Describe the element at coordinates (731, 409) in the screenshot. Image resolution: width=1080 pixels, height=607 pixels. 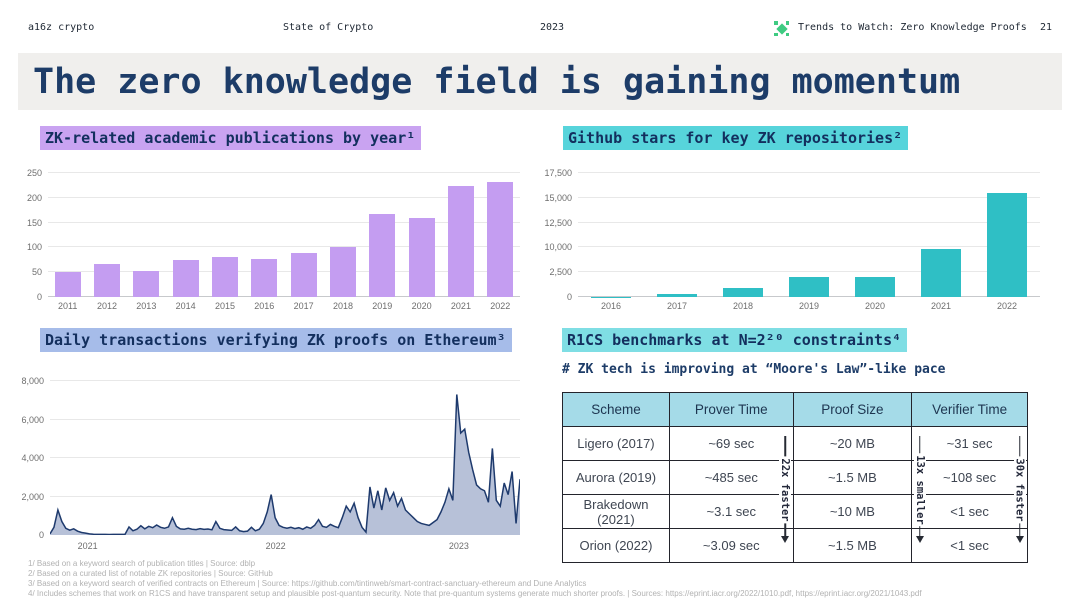
I see `col-header-prover-time: Prover Time` at that location.